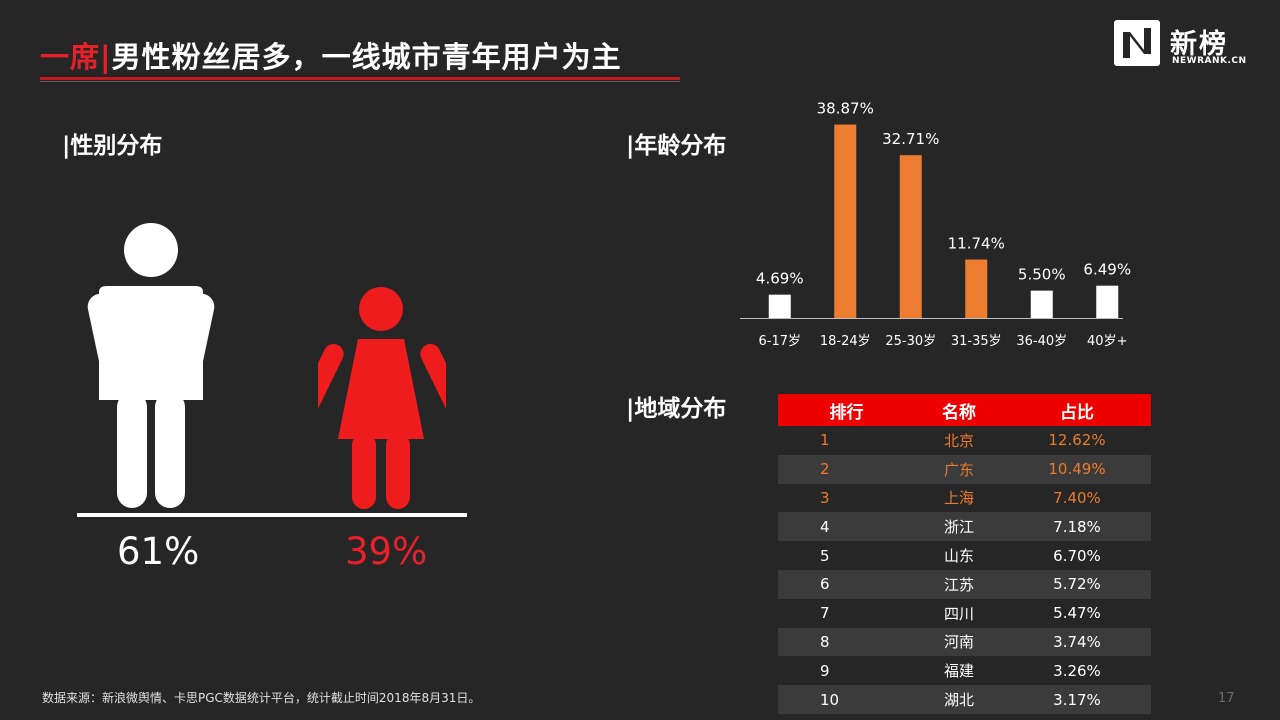 This screenshot has width=1280, height=720. What do you see at coordinates (825, 526) in the screenshot?
I see `rank-cell: 4` at bounding box center [825, 526].